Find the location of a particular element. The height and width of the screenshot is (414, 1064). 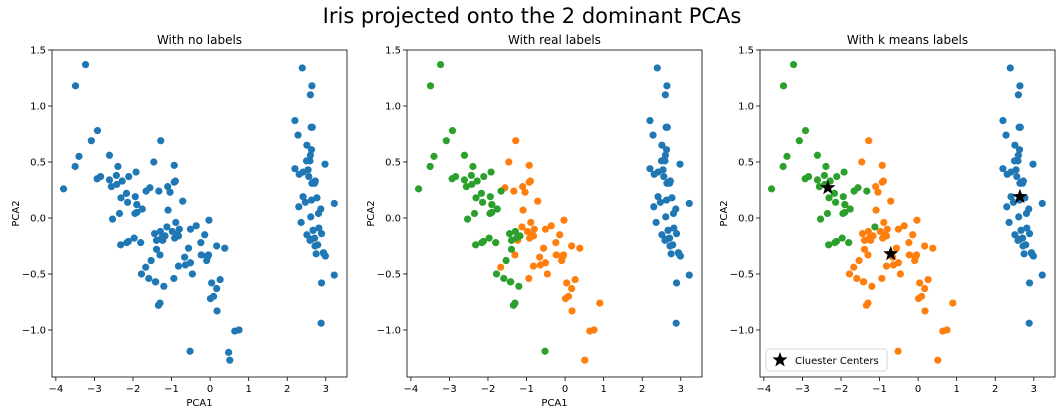

y-tick-label: 0.5 is located at coordinates (393, 162).